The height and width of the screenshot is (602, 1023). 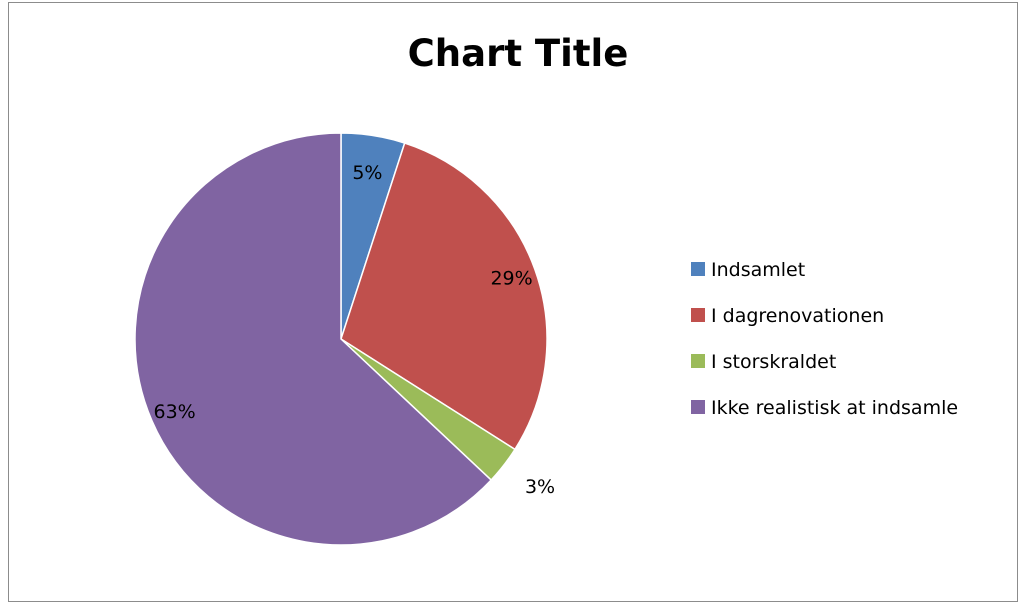 What do you see at coordinates (518, 53) in the screenshot?
I see `chart-title: Chart Title` at bounding box center [518, 53].